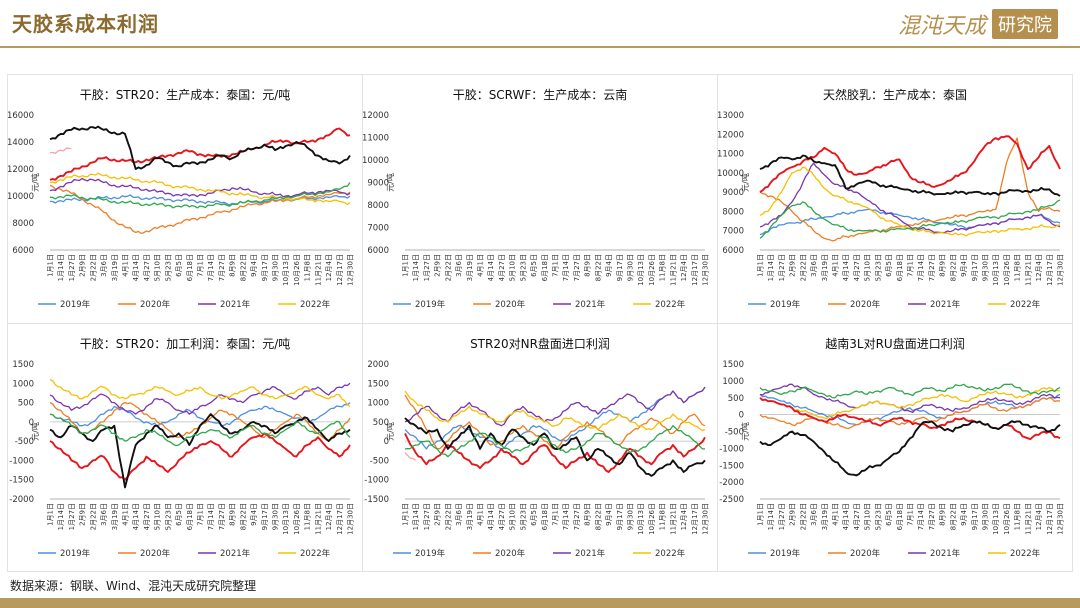 This screenshot has width=1080, height=608. What do you see at coordinates (731, 449) in the screenshot?
I see `y-tick-label: -1000` at bounding box center [731, 449].